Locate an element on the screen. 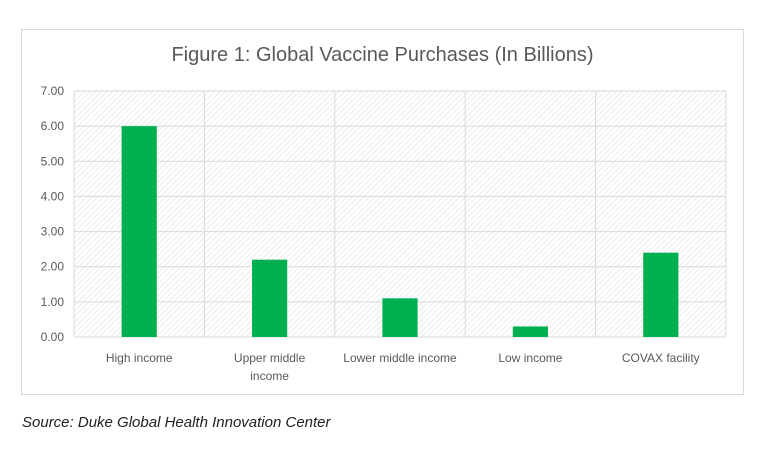  x-tick-label: High income is located at coordinates (139, 358).